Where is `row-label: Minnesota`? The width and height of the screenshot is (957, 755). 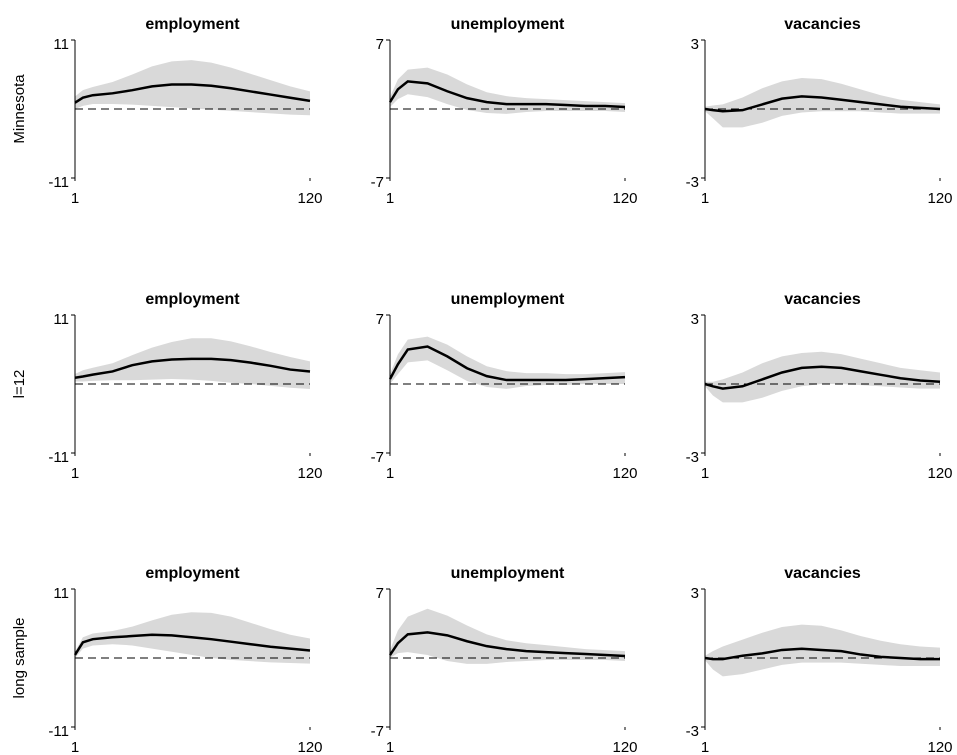
row-label: Minnesota is located at coordinates (19, 109).